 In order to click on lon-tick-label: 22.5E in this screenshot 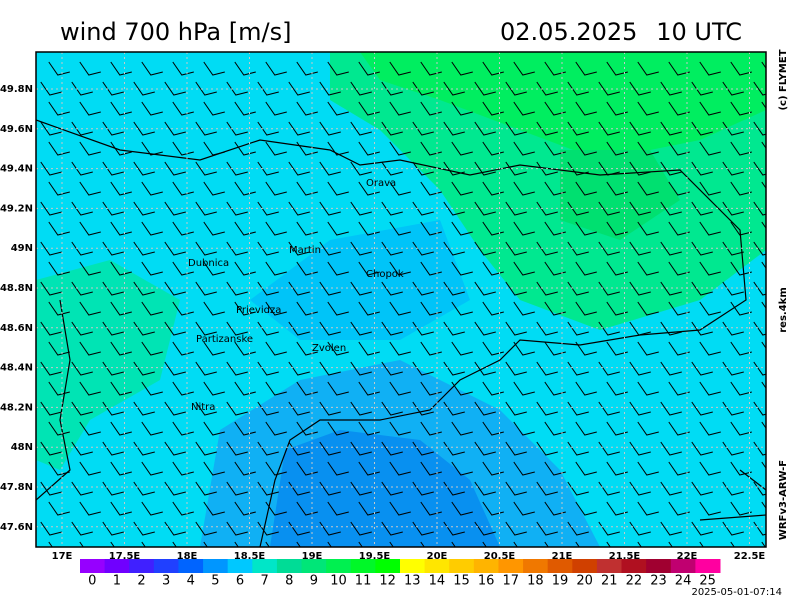, I will do `click(750, 556)`.